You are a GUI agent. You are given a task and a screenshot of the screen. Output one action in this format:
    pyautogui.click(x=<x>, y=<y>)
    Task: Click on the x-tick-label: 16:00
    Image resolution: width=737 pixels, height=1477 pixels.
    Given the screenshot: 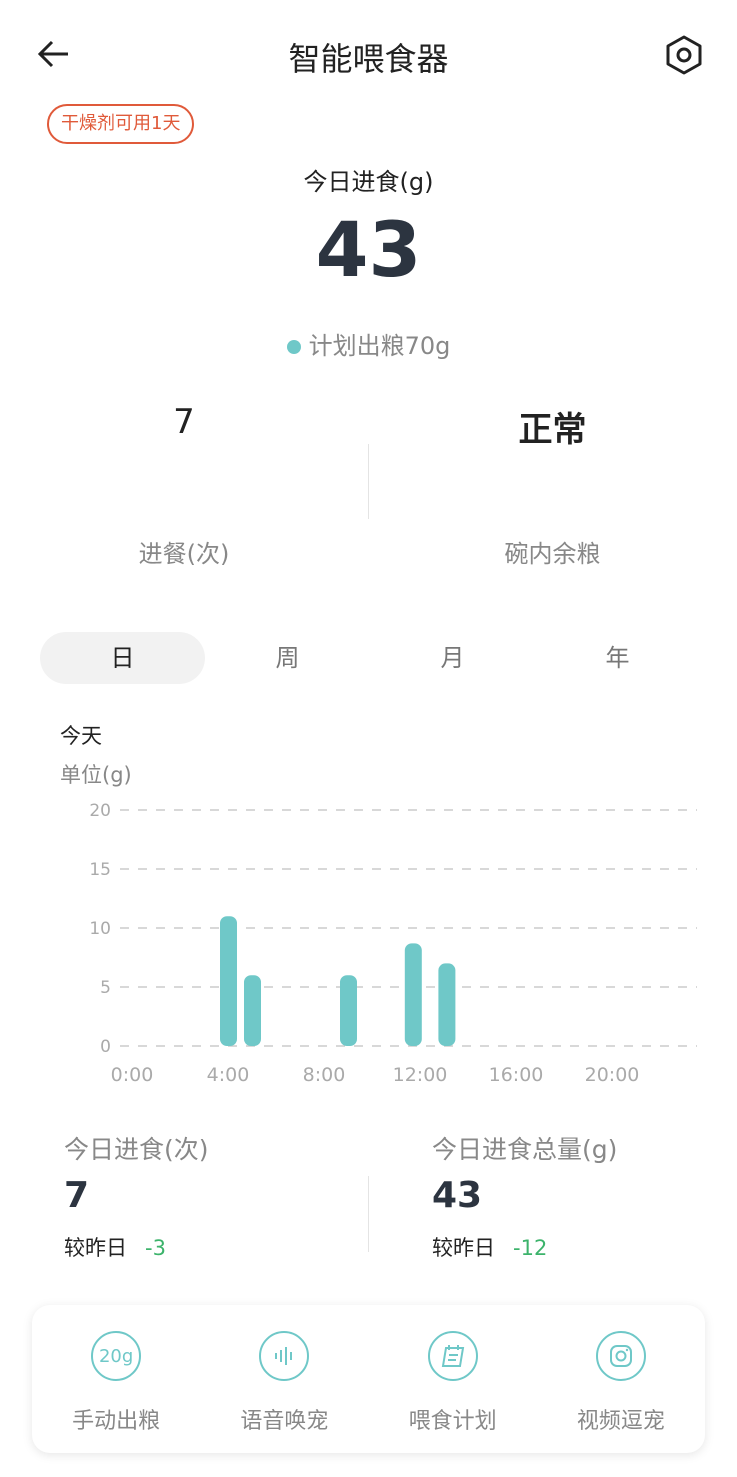 What is the action you would take?
    pyautogui.click(x=516, y=1075)
    